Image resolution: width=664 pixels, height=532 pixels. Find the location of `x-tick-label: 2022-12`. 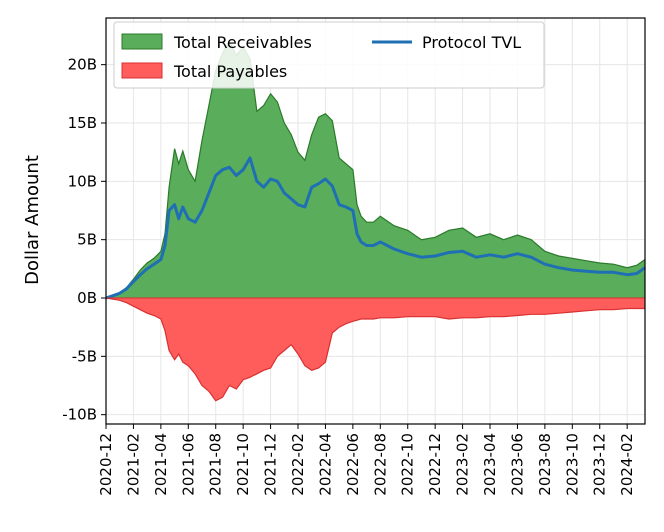

x-tick-label: 2022-12 is located at coordinates (435, 464).